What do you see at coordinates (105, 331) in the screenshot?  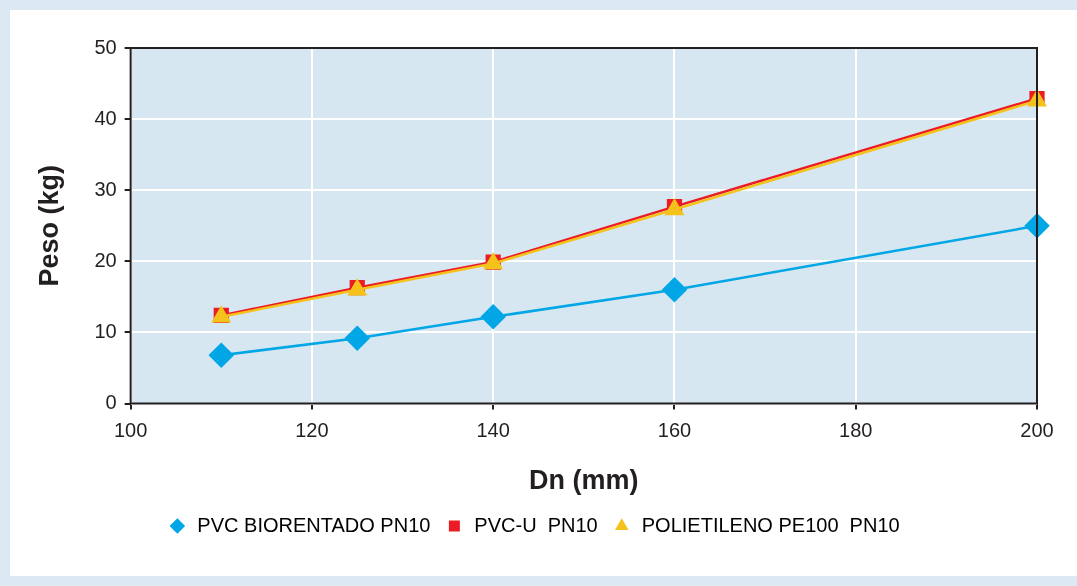 I see `y-tick-label: 10` at bounding box center [105, 331].